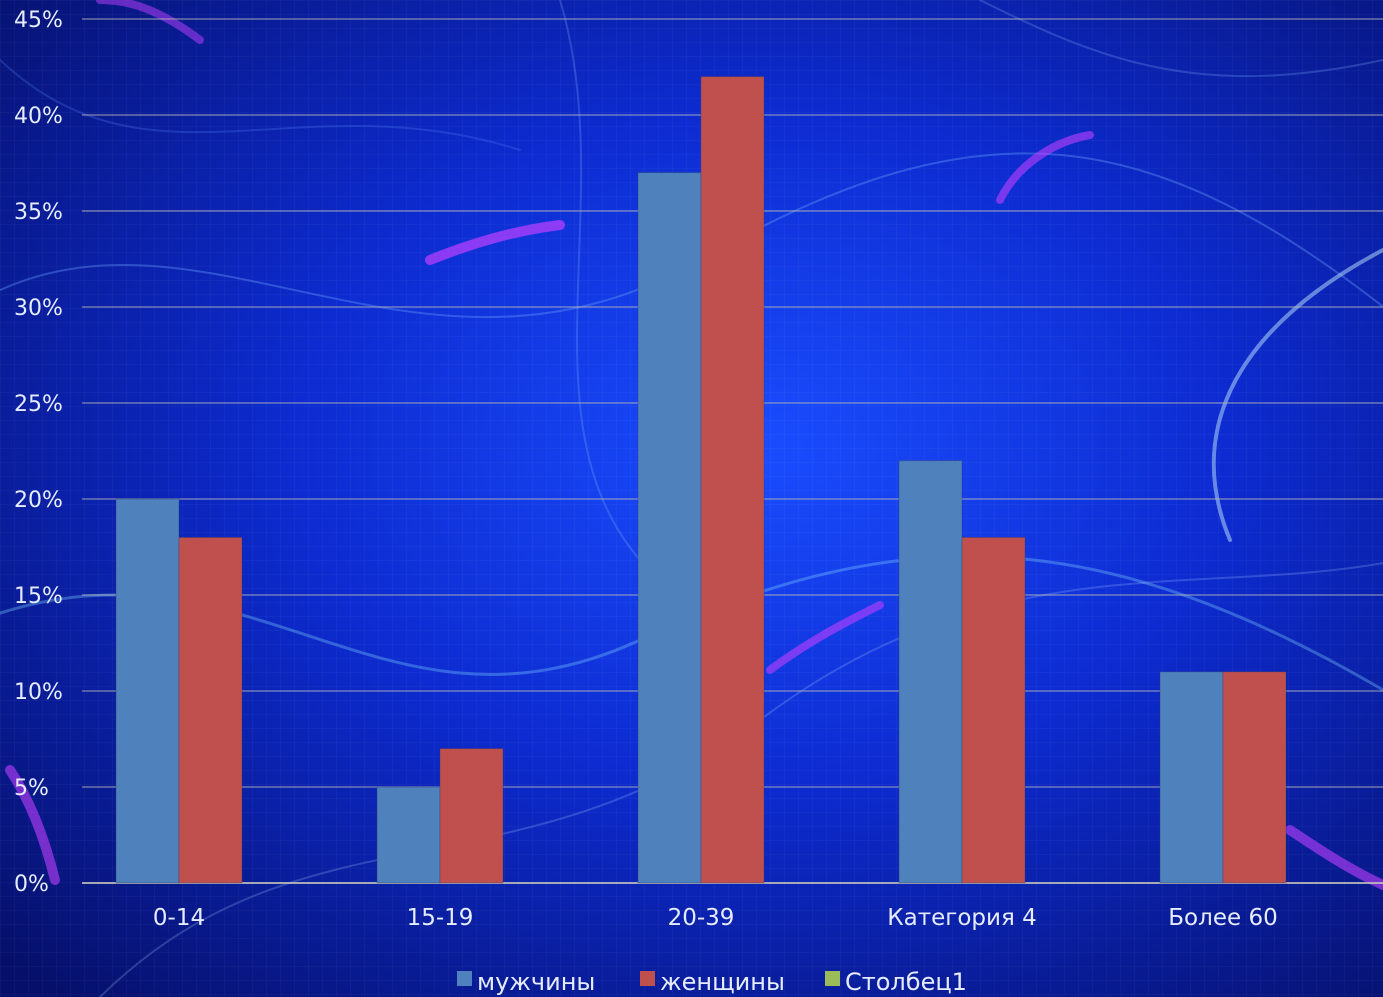  What do you see at coordinates (38, 500) in the screenshot?
I see `y-tick-label: 20%` at bounding box center [38, 500].